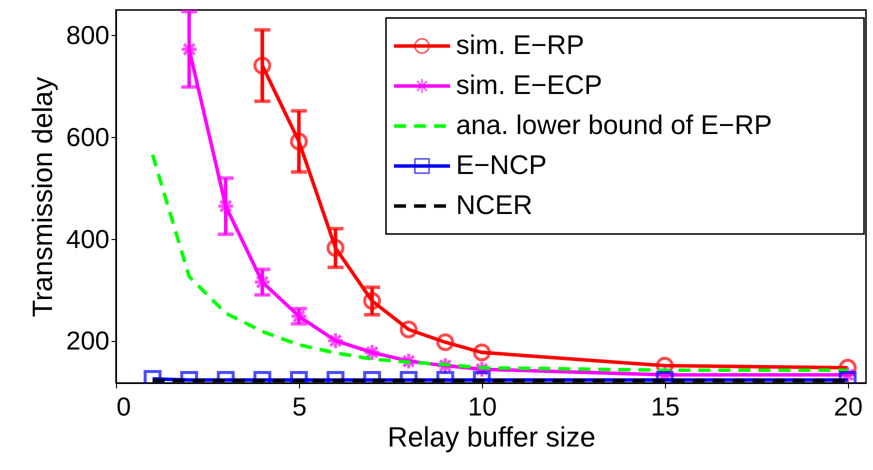  Describe the element at coordinates (88, 137) in the screenshot. I see `y-tick-label: 600` at that location.